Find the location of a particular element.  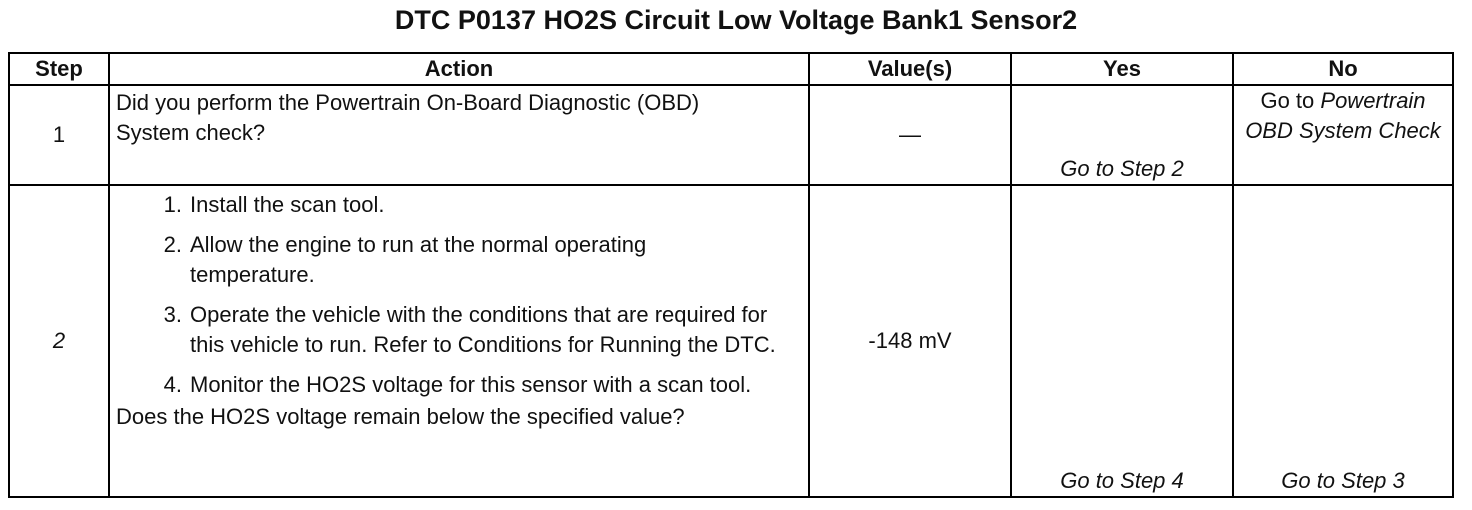

step-text: Install the scan tool. is located at coordinates (287, 204).